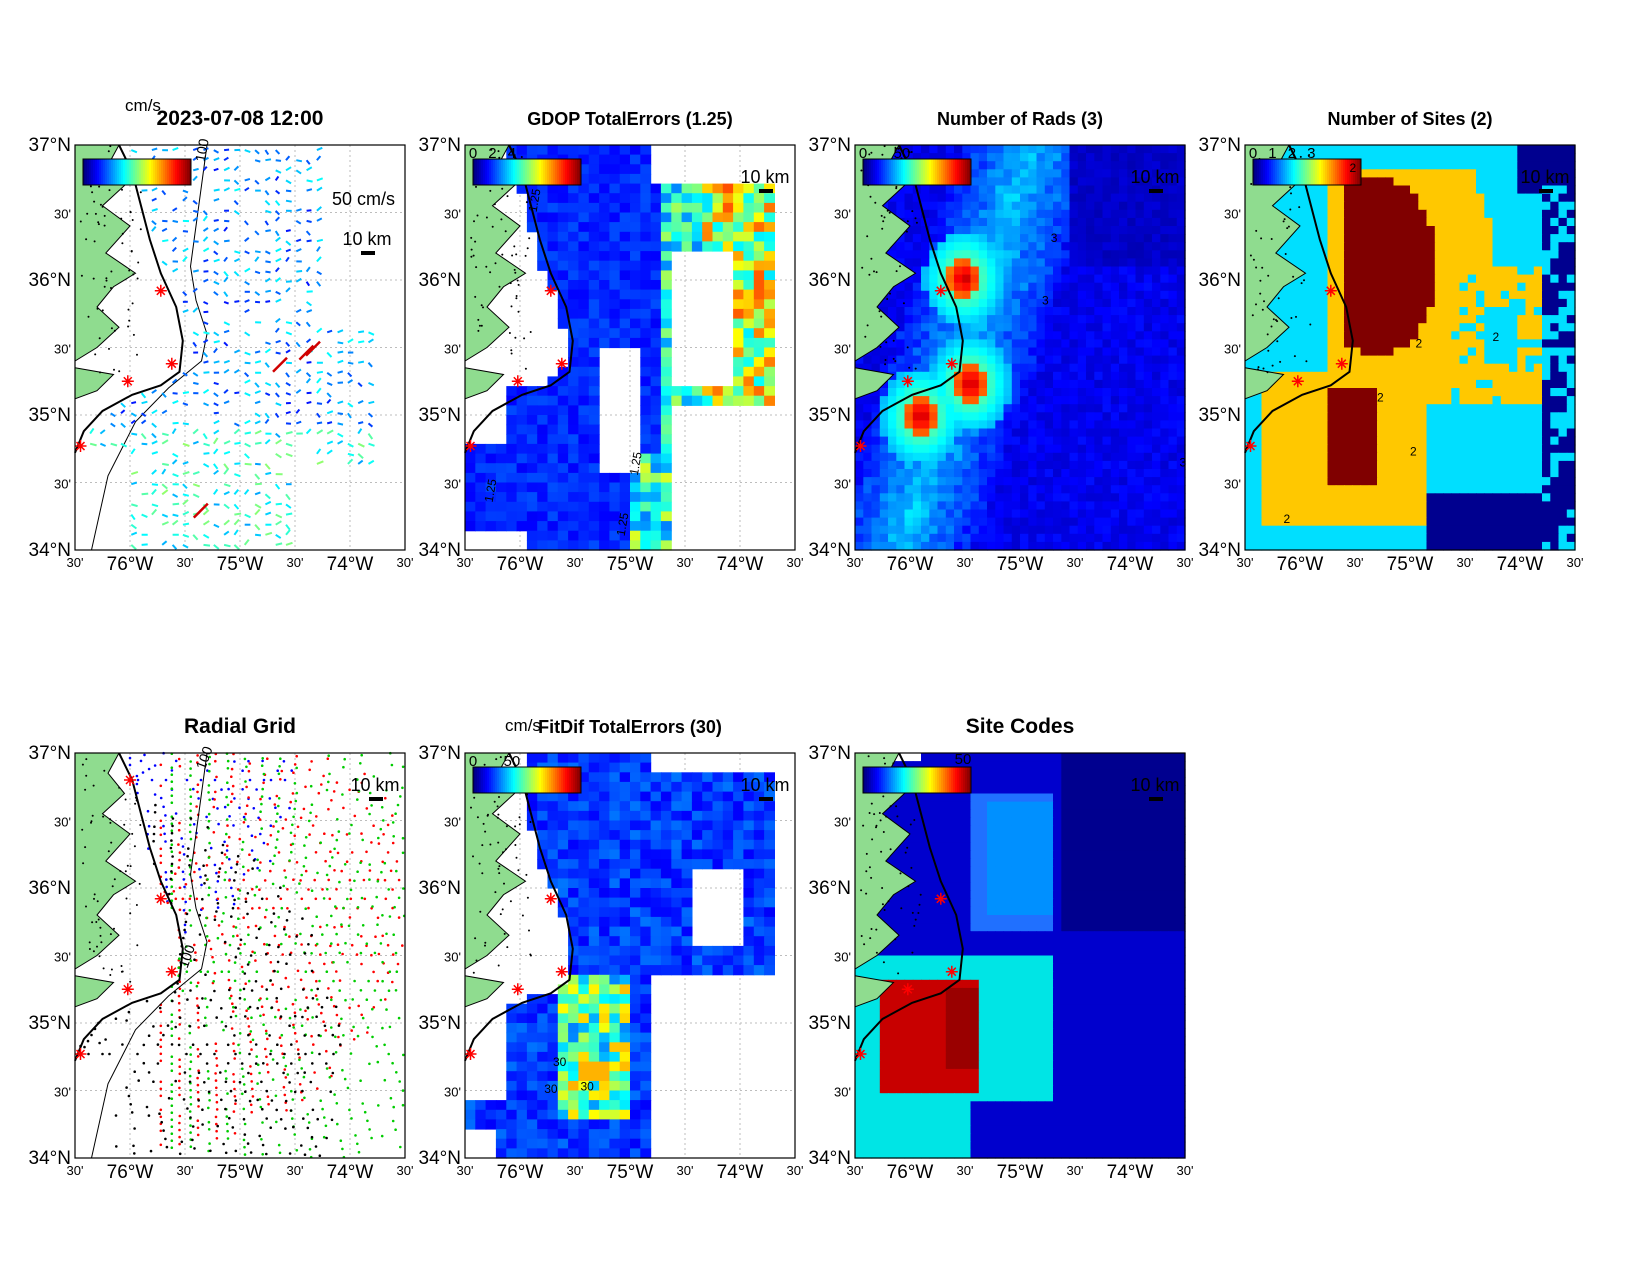 The image size is (1650, 1275). I want to click on lon-tick-label: 30', so click(795, 562).